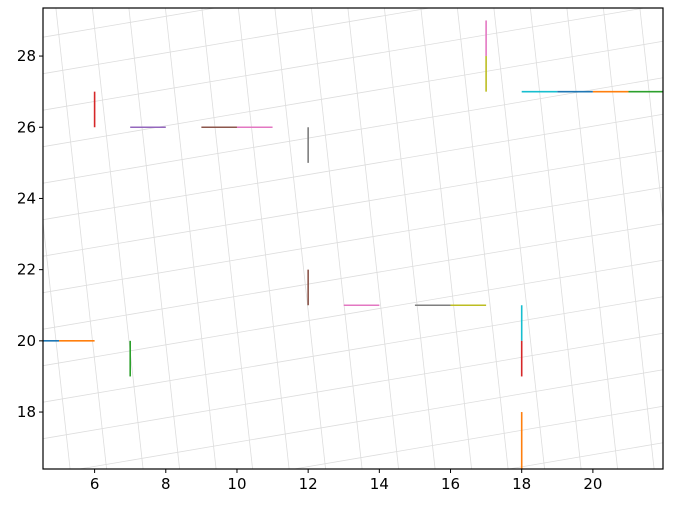 The width and height of the screenshot is (674, 508). I want to click on x-tick-label: 20, so click(592, 484).